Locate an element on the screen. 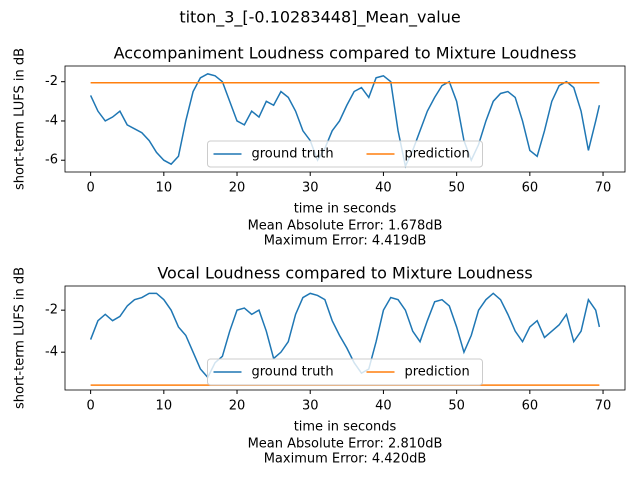 This screenshot has height=480, width=640. annotation: Mean Absolute Error: 2.810dB is located at coordinates (345, 444).